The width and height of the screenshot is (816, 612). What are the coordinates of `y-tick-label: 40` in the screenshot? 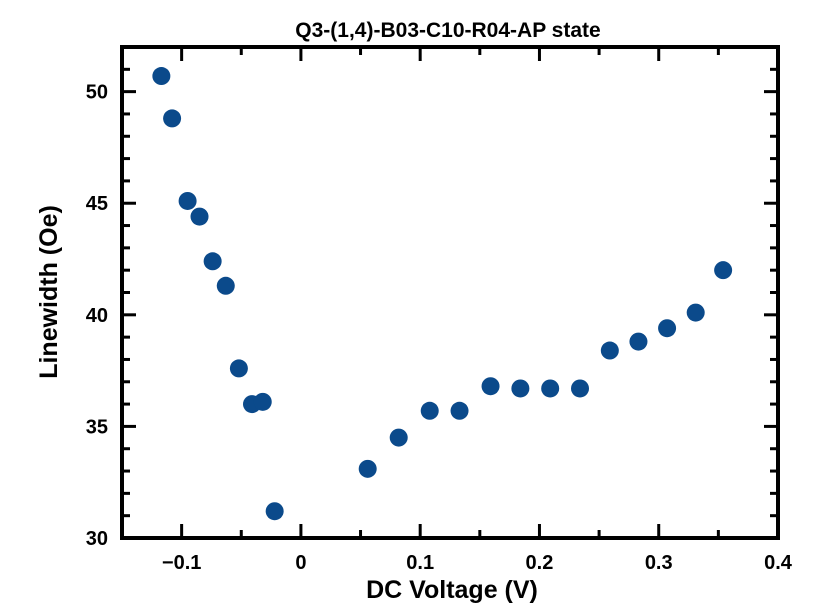 It's located at (97, 316).